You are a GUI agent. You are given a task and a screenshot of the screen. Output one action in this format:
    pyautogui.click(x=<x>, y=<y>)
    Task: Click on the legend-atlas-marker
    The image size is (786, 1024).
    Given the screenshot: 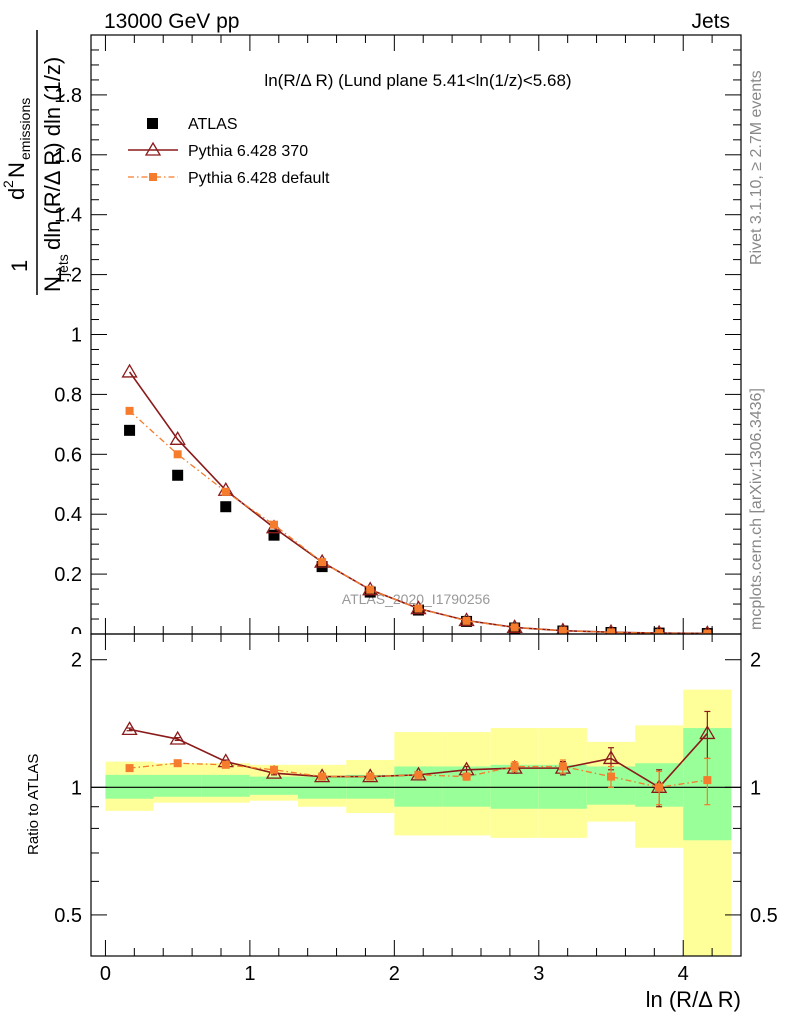 What is the action you would take?
    pyautogui.click(x=152, y=123)
    